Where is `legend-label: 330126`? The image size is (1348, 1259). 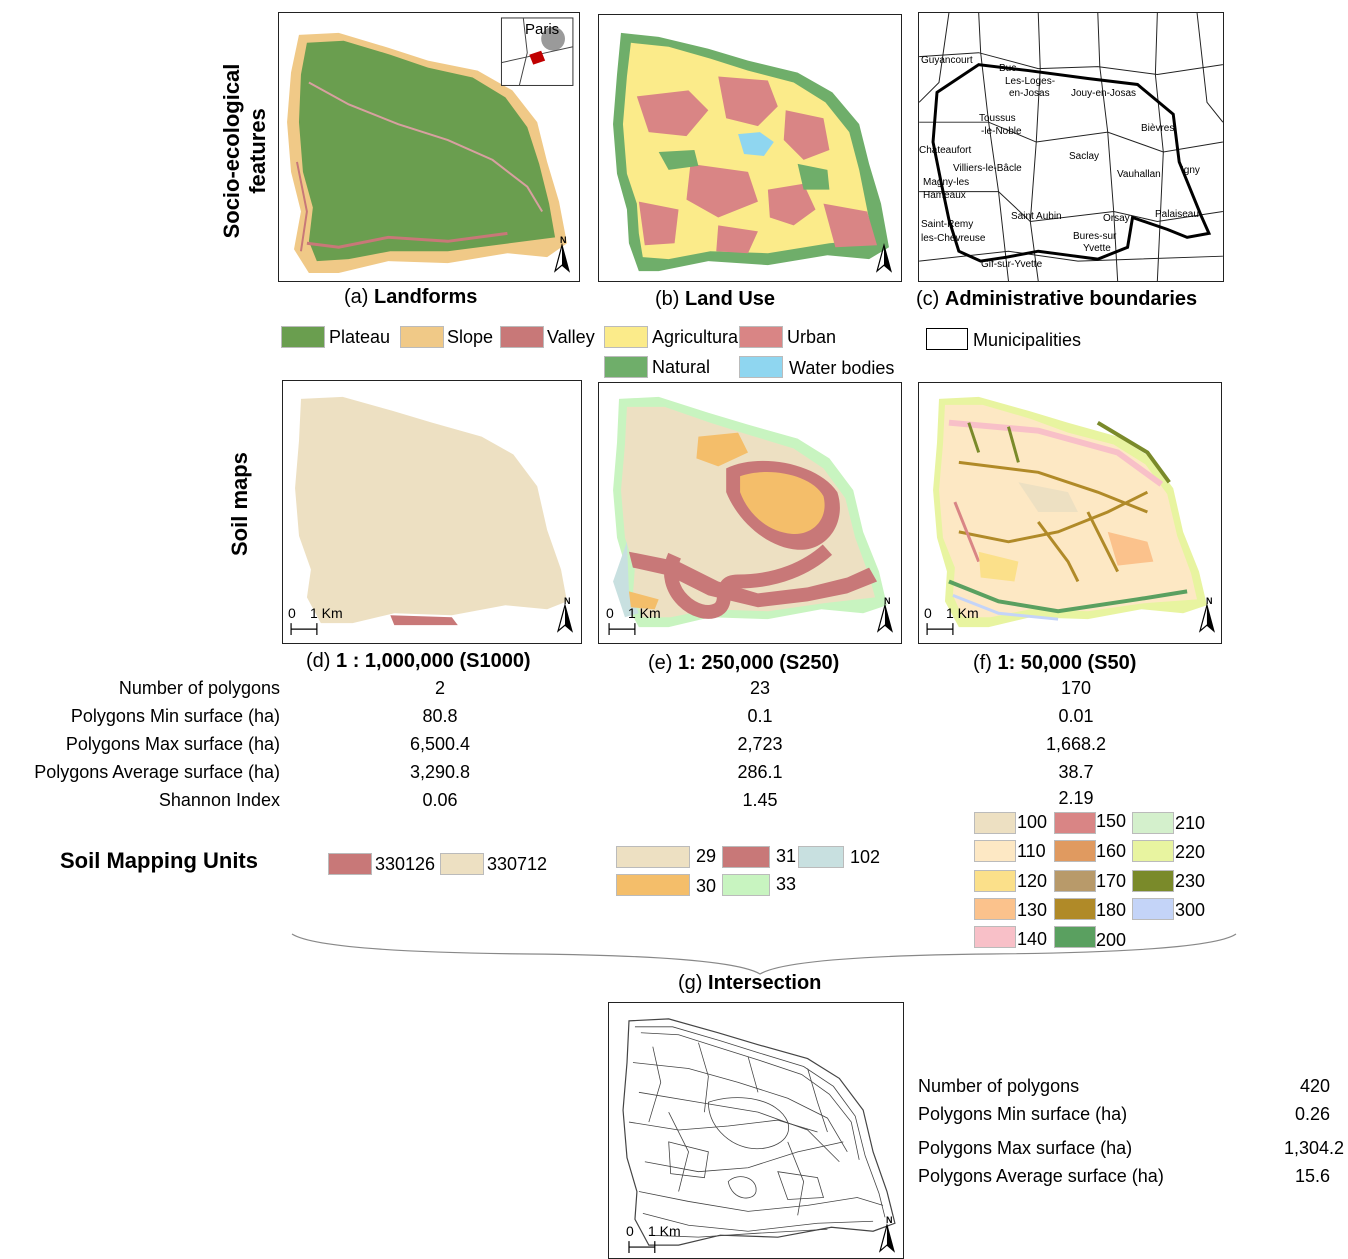 legend-label: 330126 is located at coordinates (405, 864).